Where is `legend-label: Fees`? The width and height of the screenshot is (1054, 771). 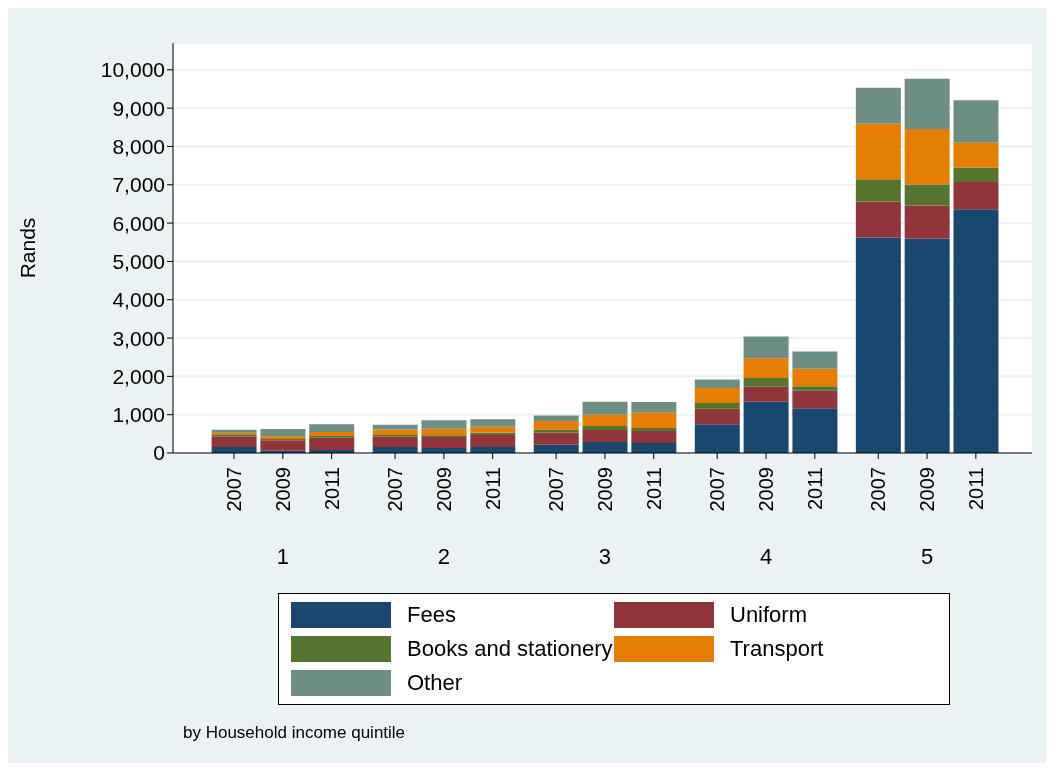 legend-label: Fees is located at coordinates (431, 615).